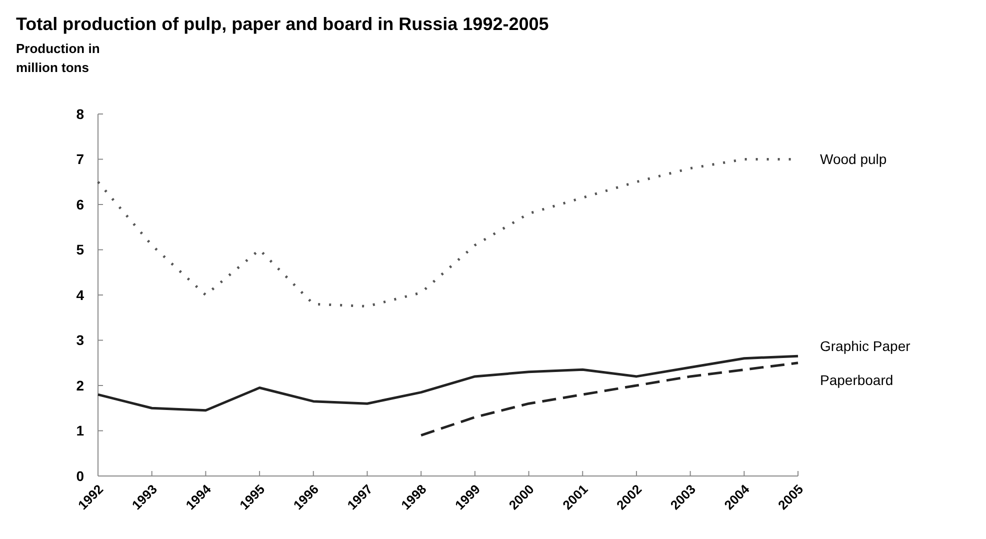  Describe the element at coordinates (80, 204) in the screenshot. I see `y-tick-label: 6` at that location.